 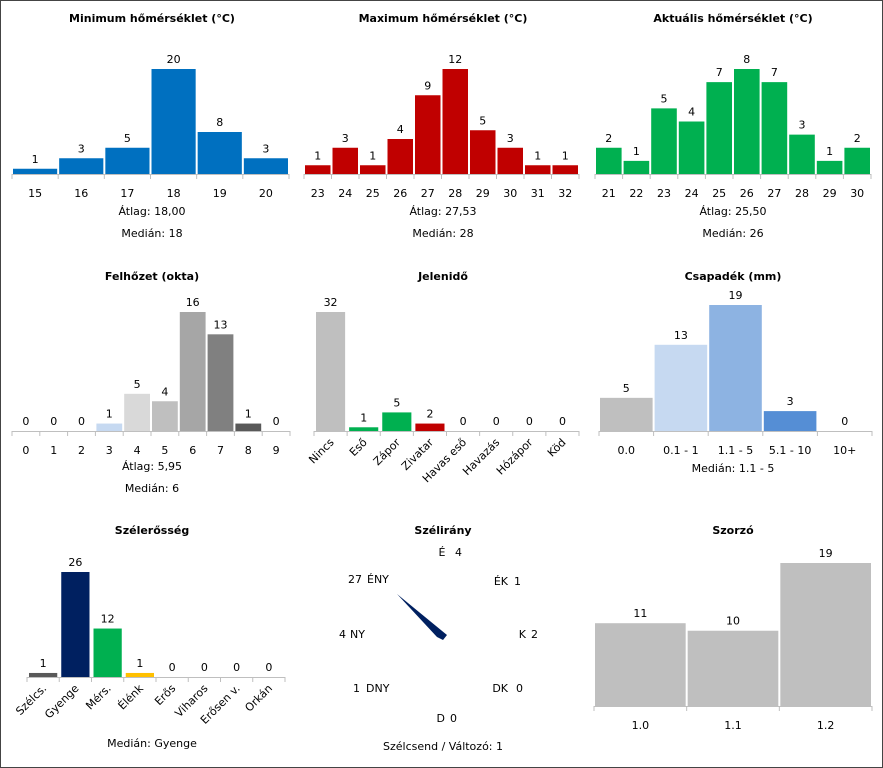 What do you see at coordinates (98, 697) in the screenshot?
I see `tick-label: Mérs.` at bounding box center [98, 697].